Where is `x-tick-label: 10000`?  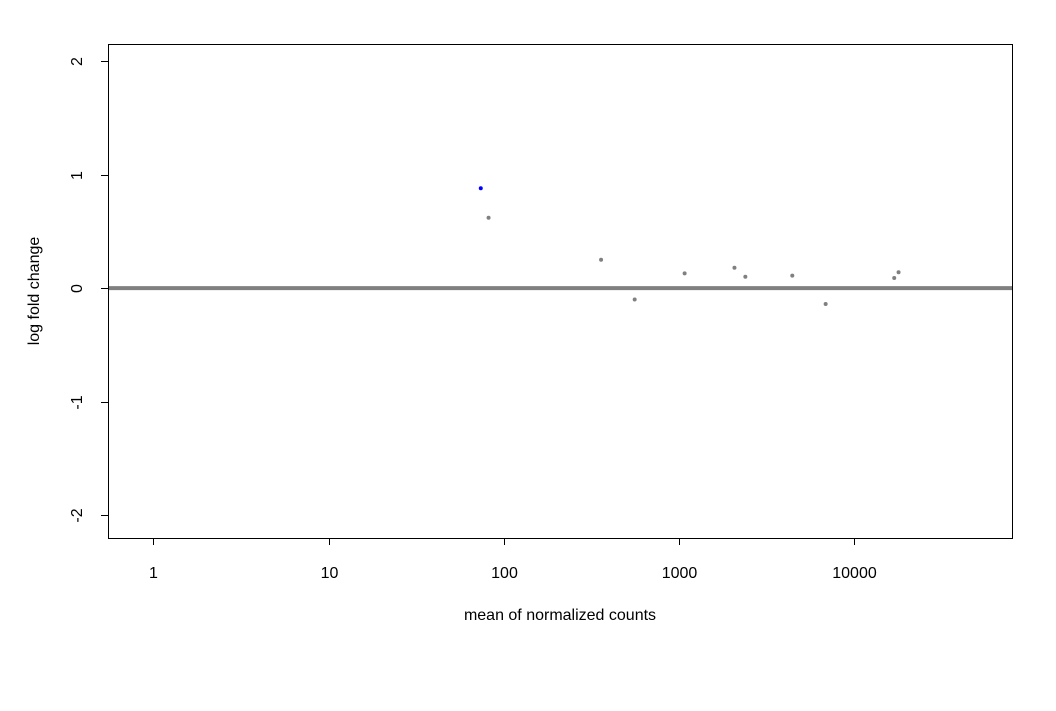 x-tick-label: 10000 is located at coordinates (854, 573).